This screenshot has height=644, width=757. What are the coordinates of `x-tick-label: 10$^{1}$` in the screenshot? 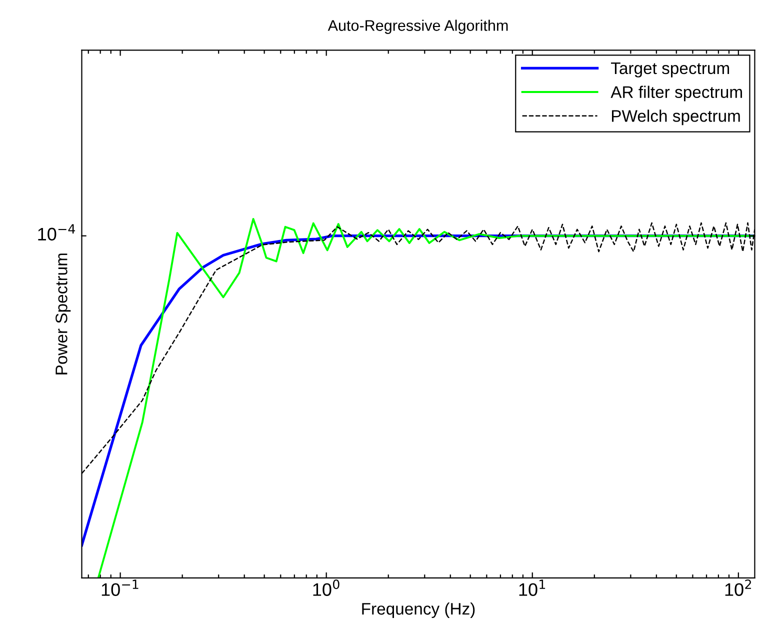 It's located at (532, 588).